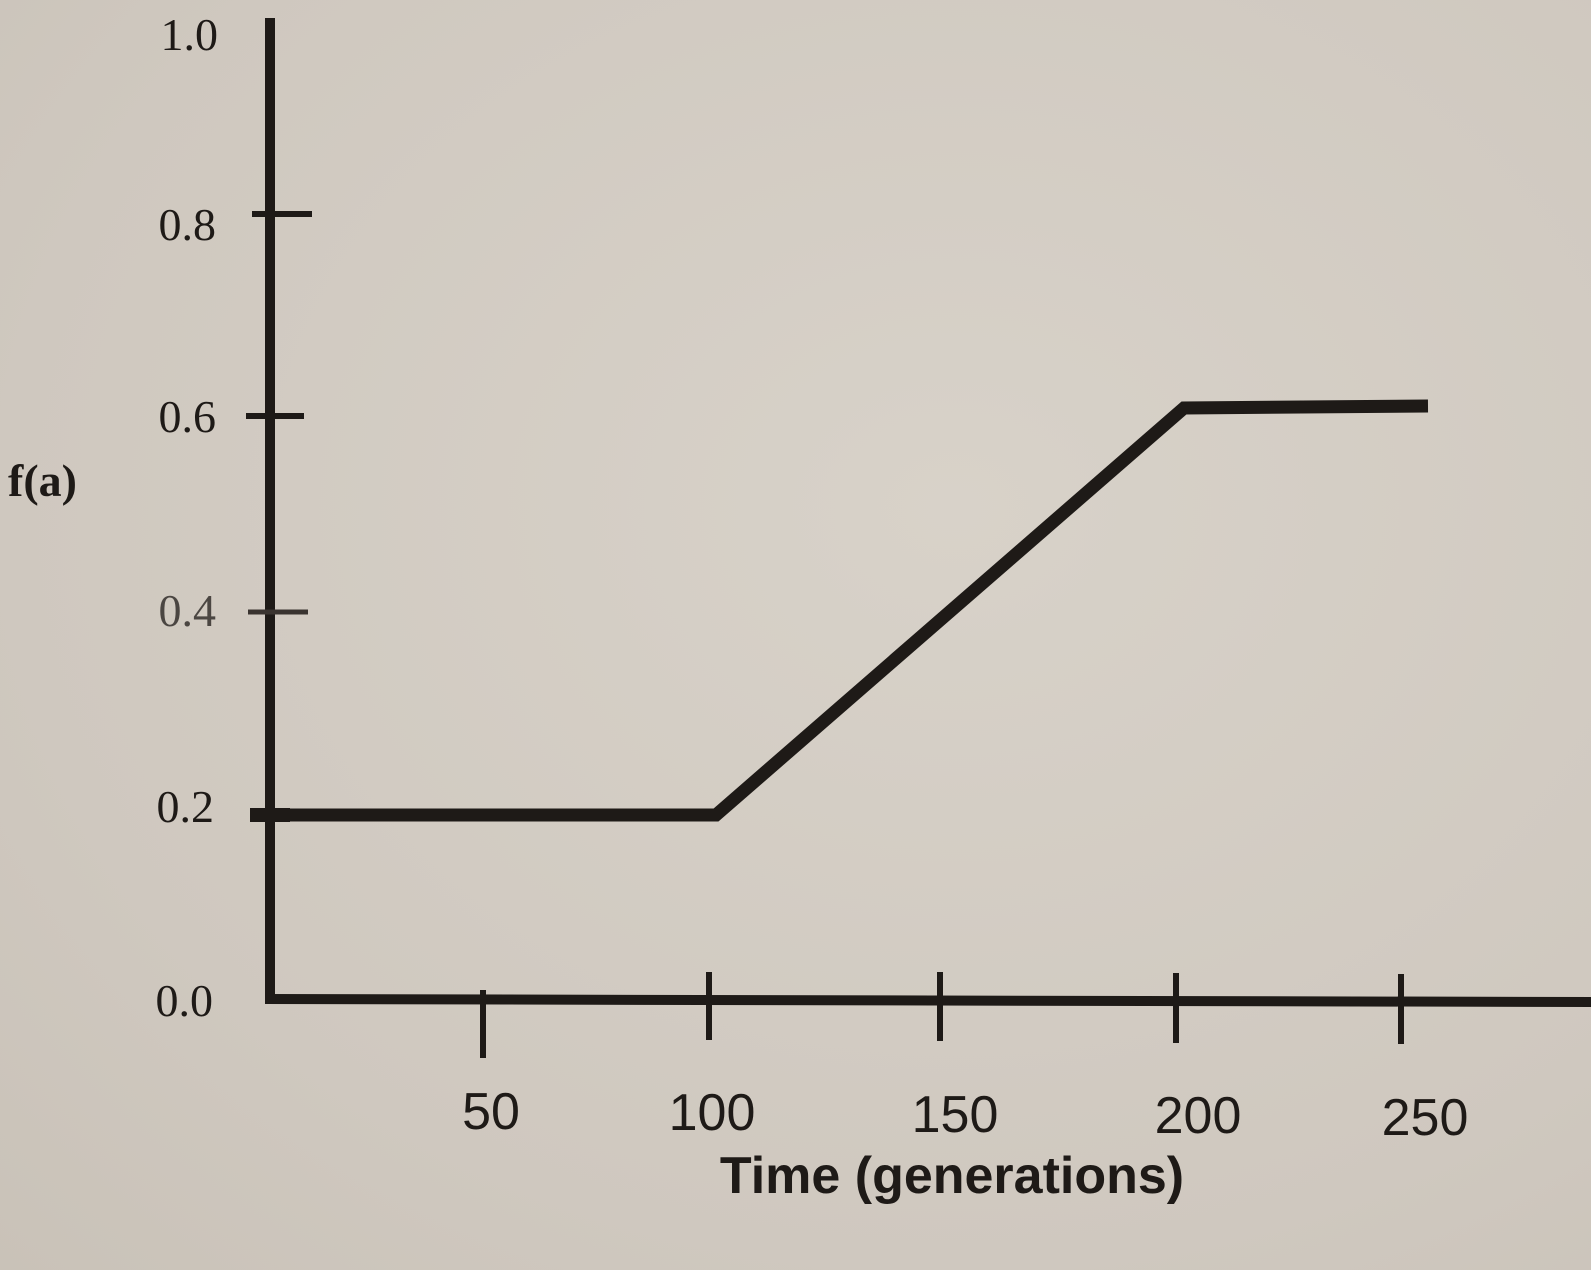 The height and width of the screenshot is (1270, 1591). Describe the element at coordinates (1425, 1118) in the screenshot. I see `x-tick-label-250: 250` at that location.